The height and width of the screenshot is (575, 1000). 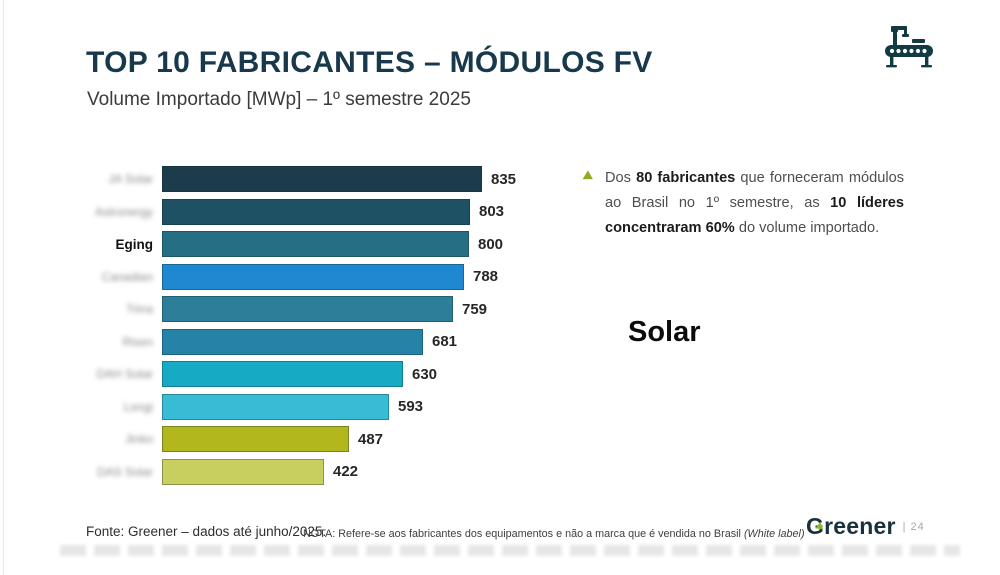 What do you see at coordinates (504, 179) in the screenshot?
I see `bar-value-label: 835` at bounding box center [504, 179].